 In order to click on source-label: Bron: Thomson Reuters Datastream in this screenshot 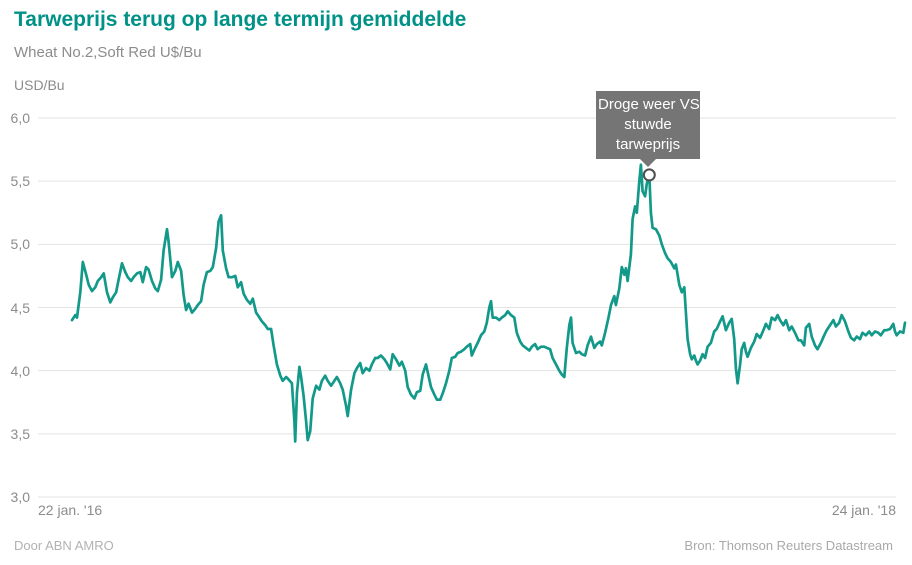, I will do `click(788, 545)`.